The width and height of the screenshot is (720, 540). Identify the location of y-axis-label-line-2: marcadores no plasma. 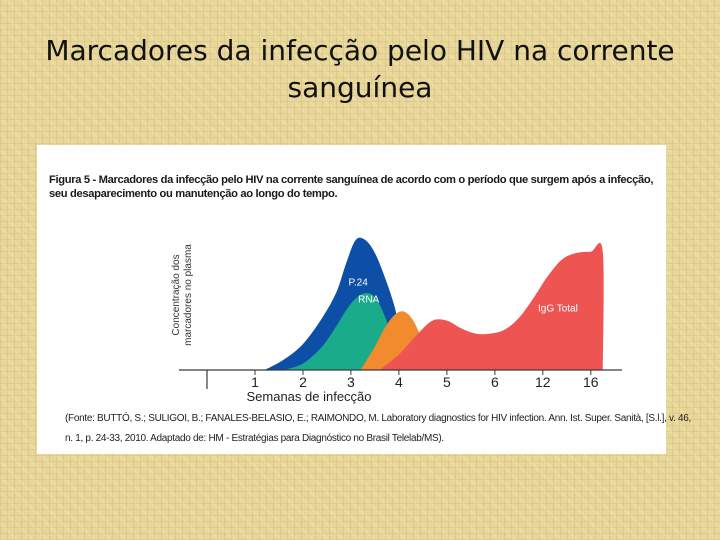
(188, 295).